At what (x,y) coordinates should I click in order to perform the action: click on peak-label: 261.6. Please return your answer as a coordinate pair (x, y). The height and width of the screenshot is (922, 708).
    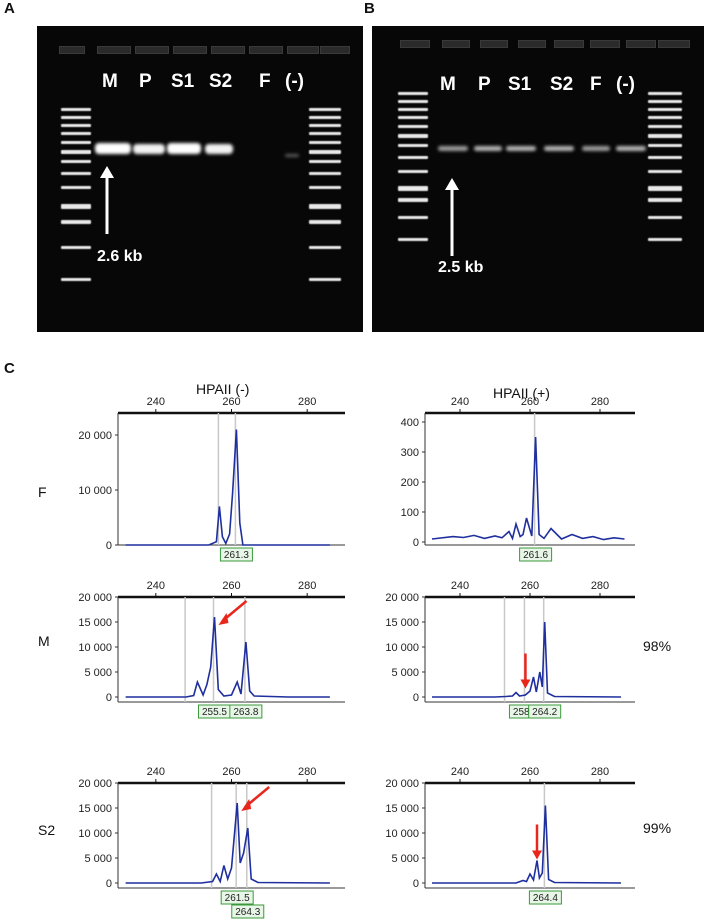
    Looking at the image, I should click on (535, 555).